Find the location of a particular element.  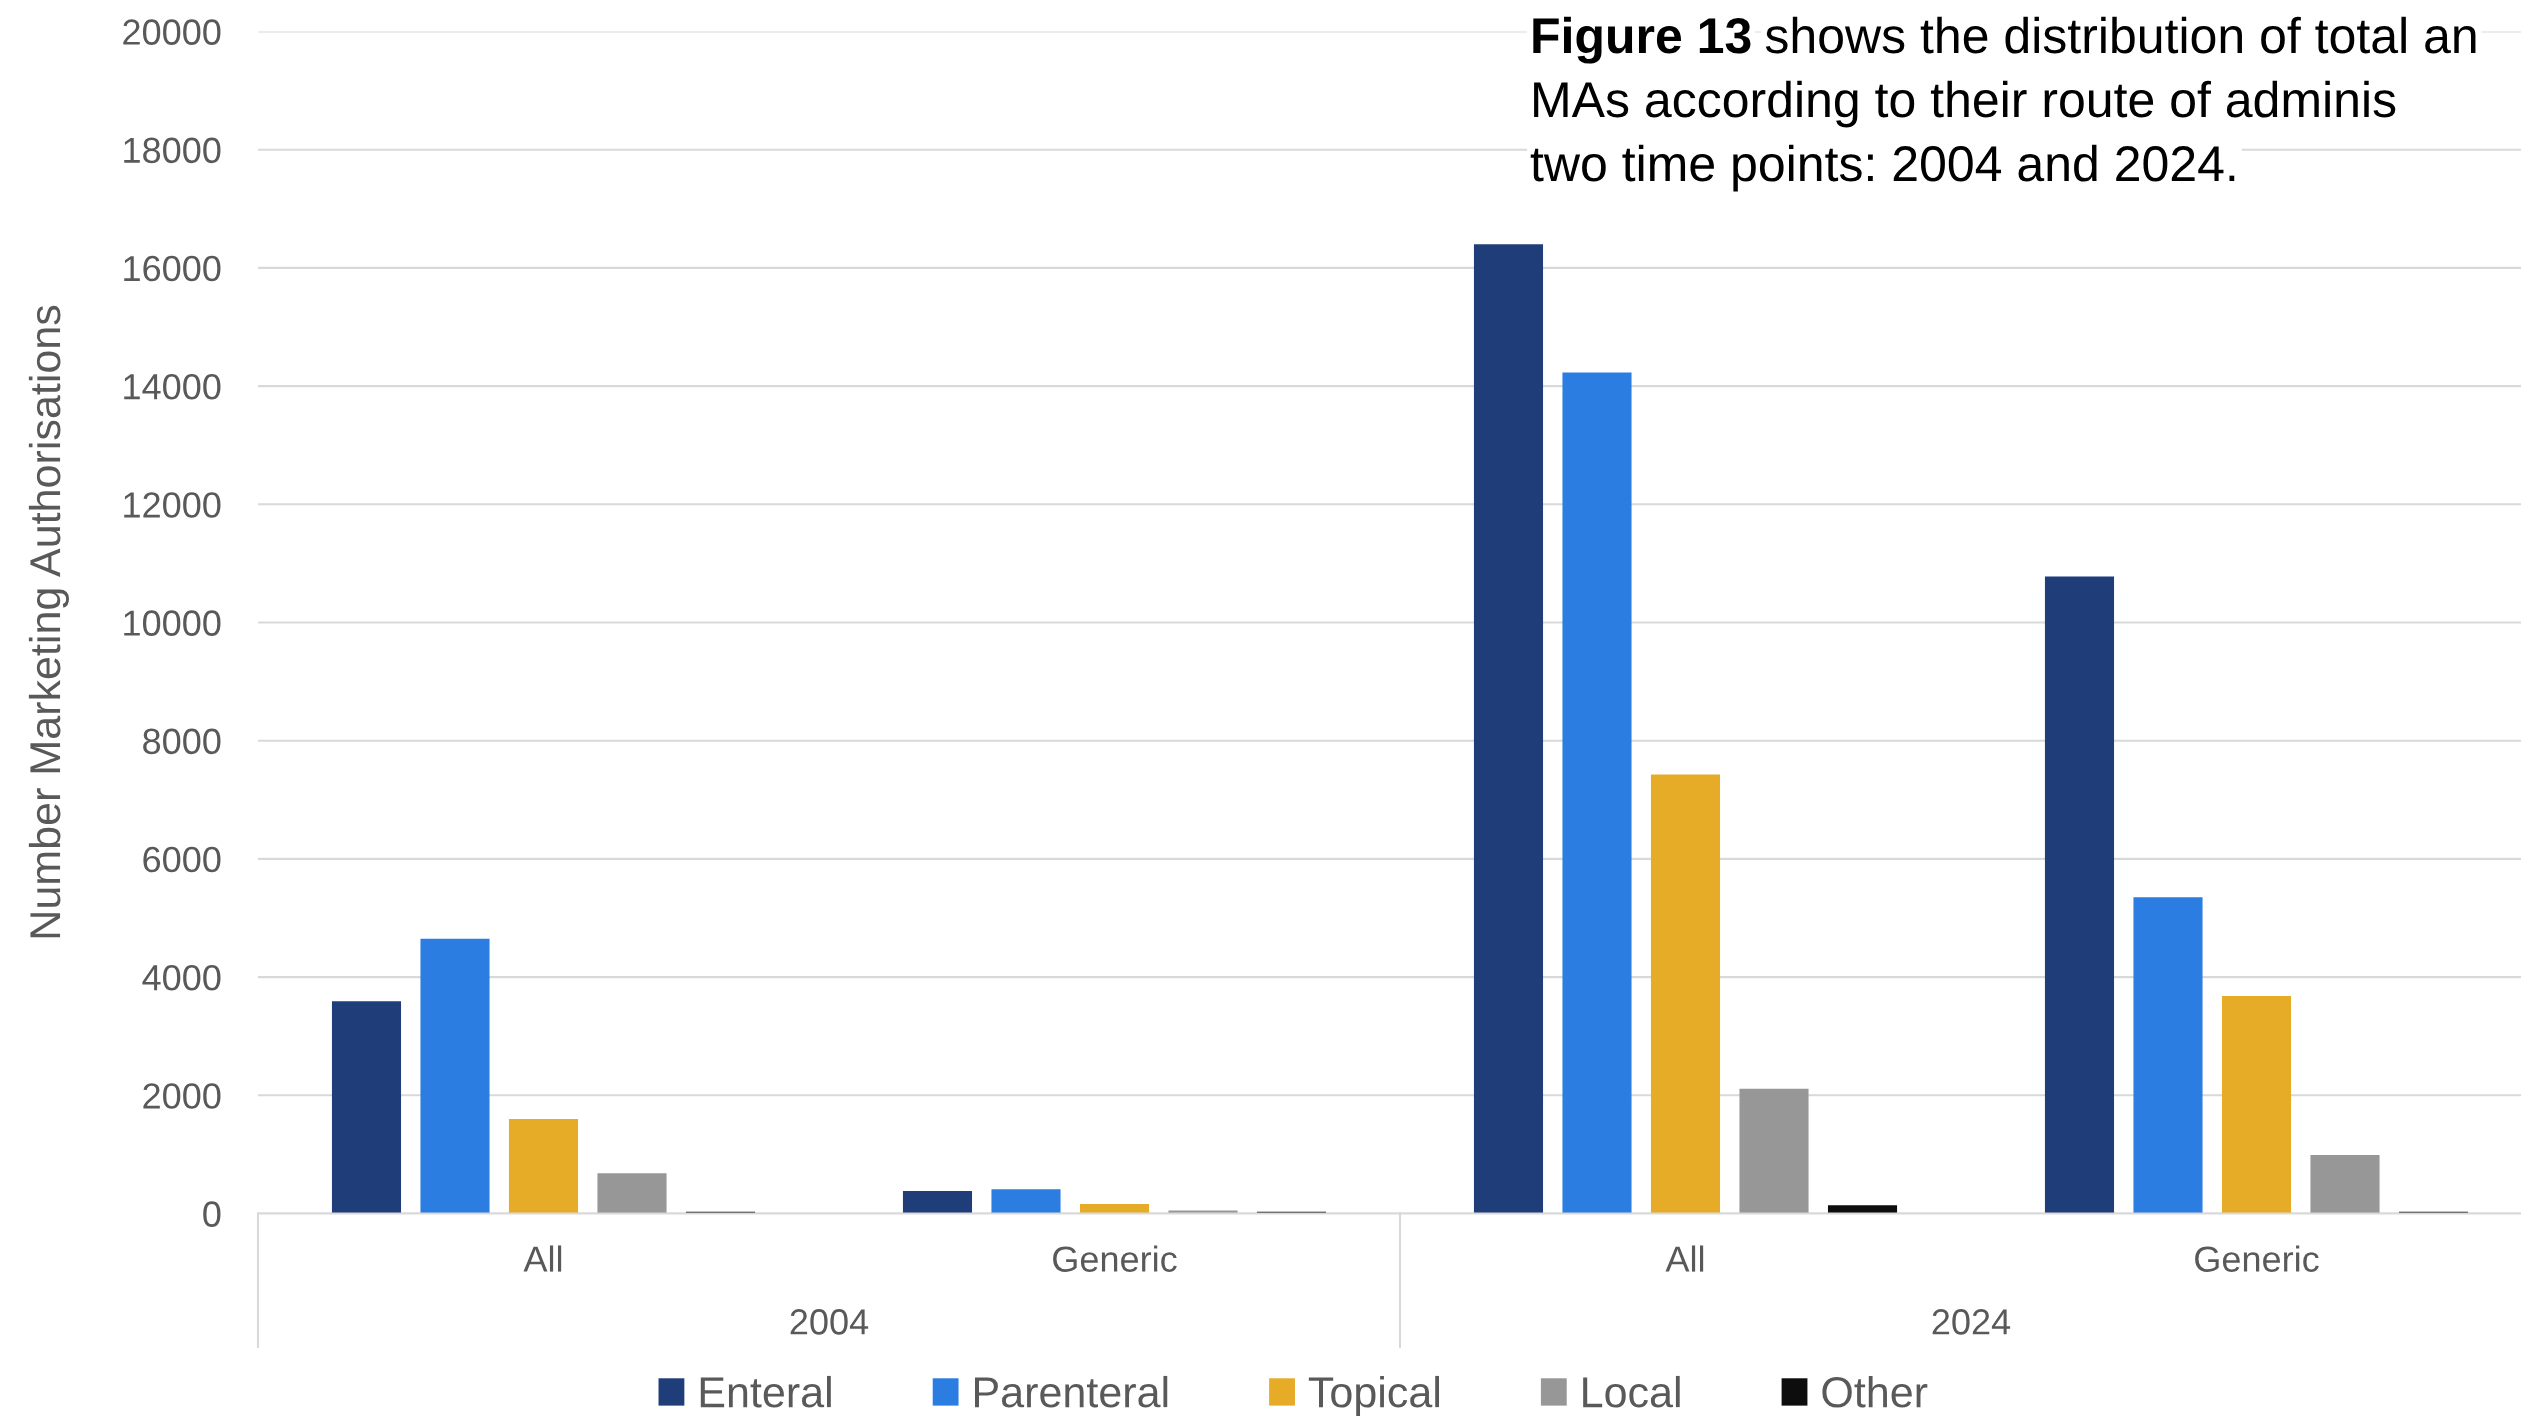

y-tick-label: 4000 is located at coordinates (181, 977).